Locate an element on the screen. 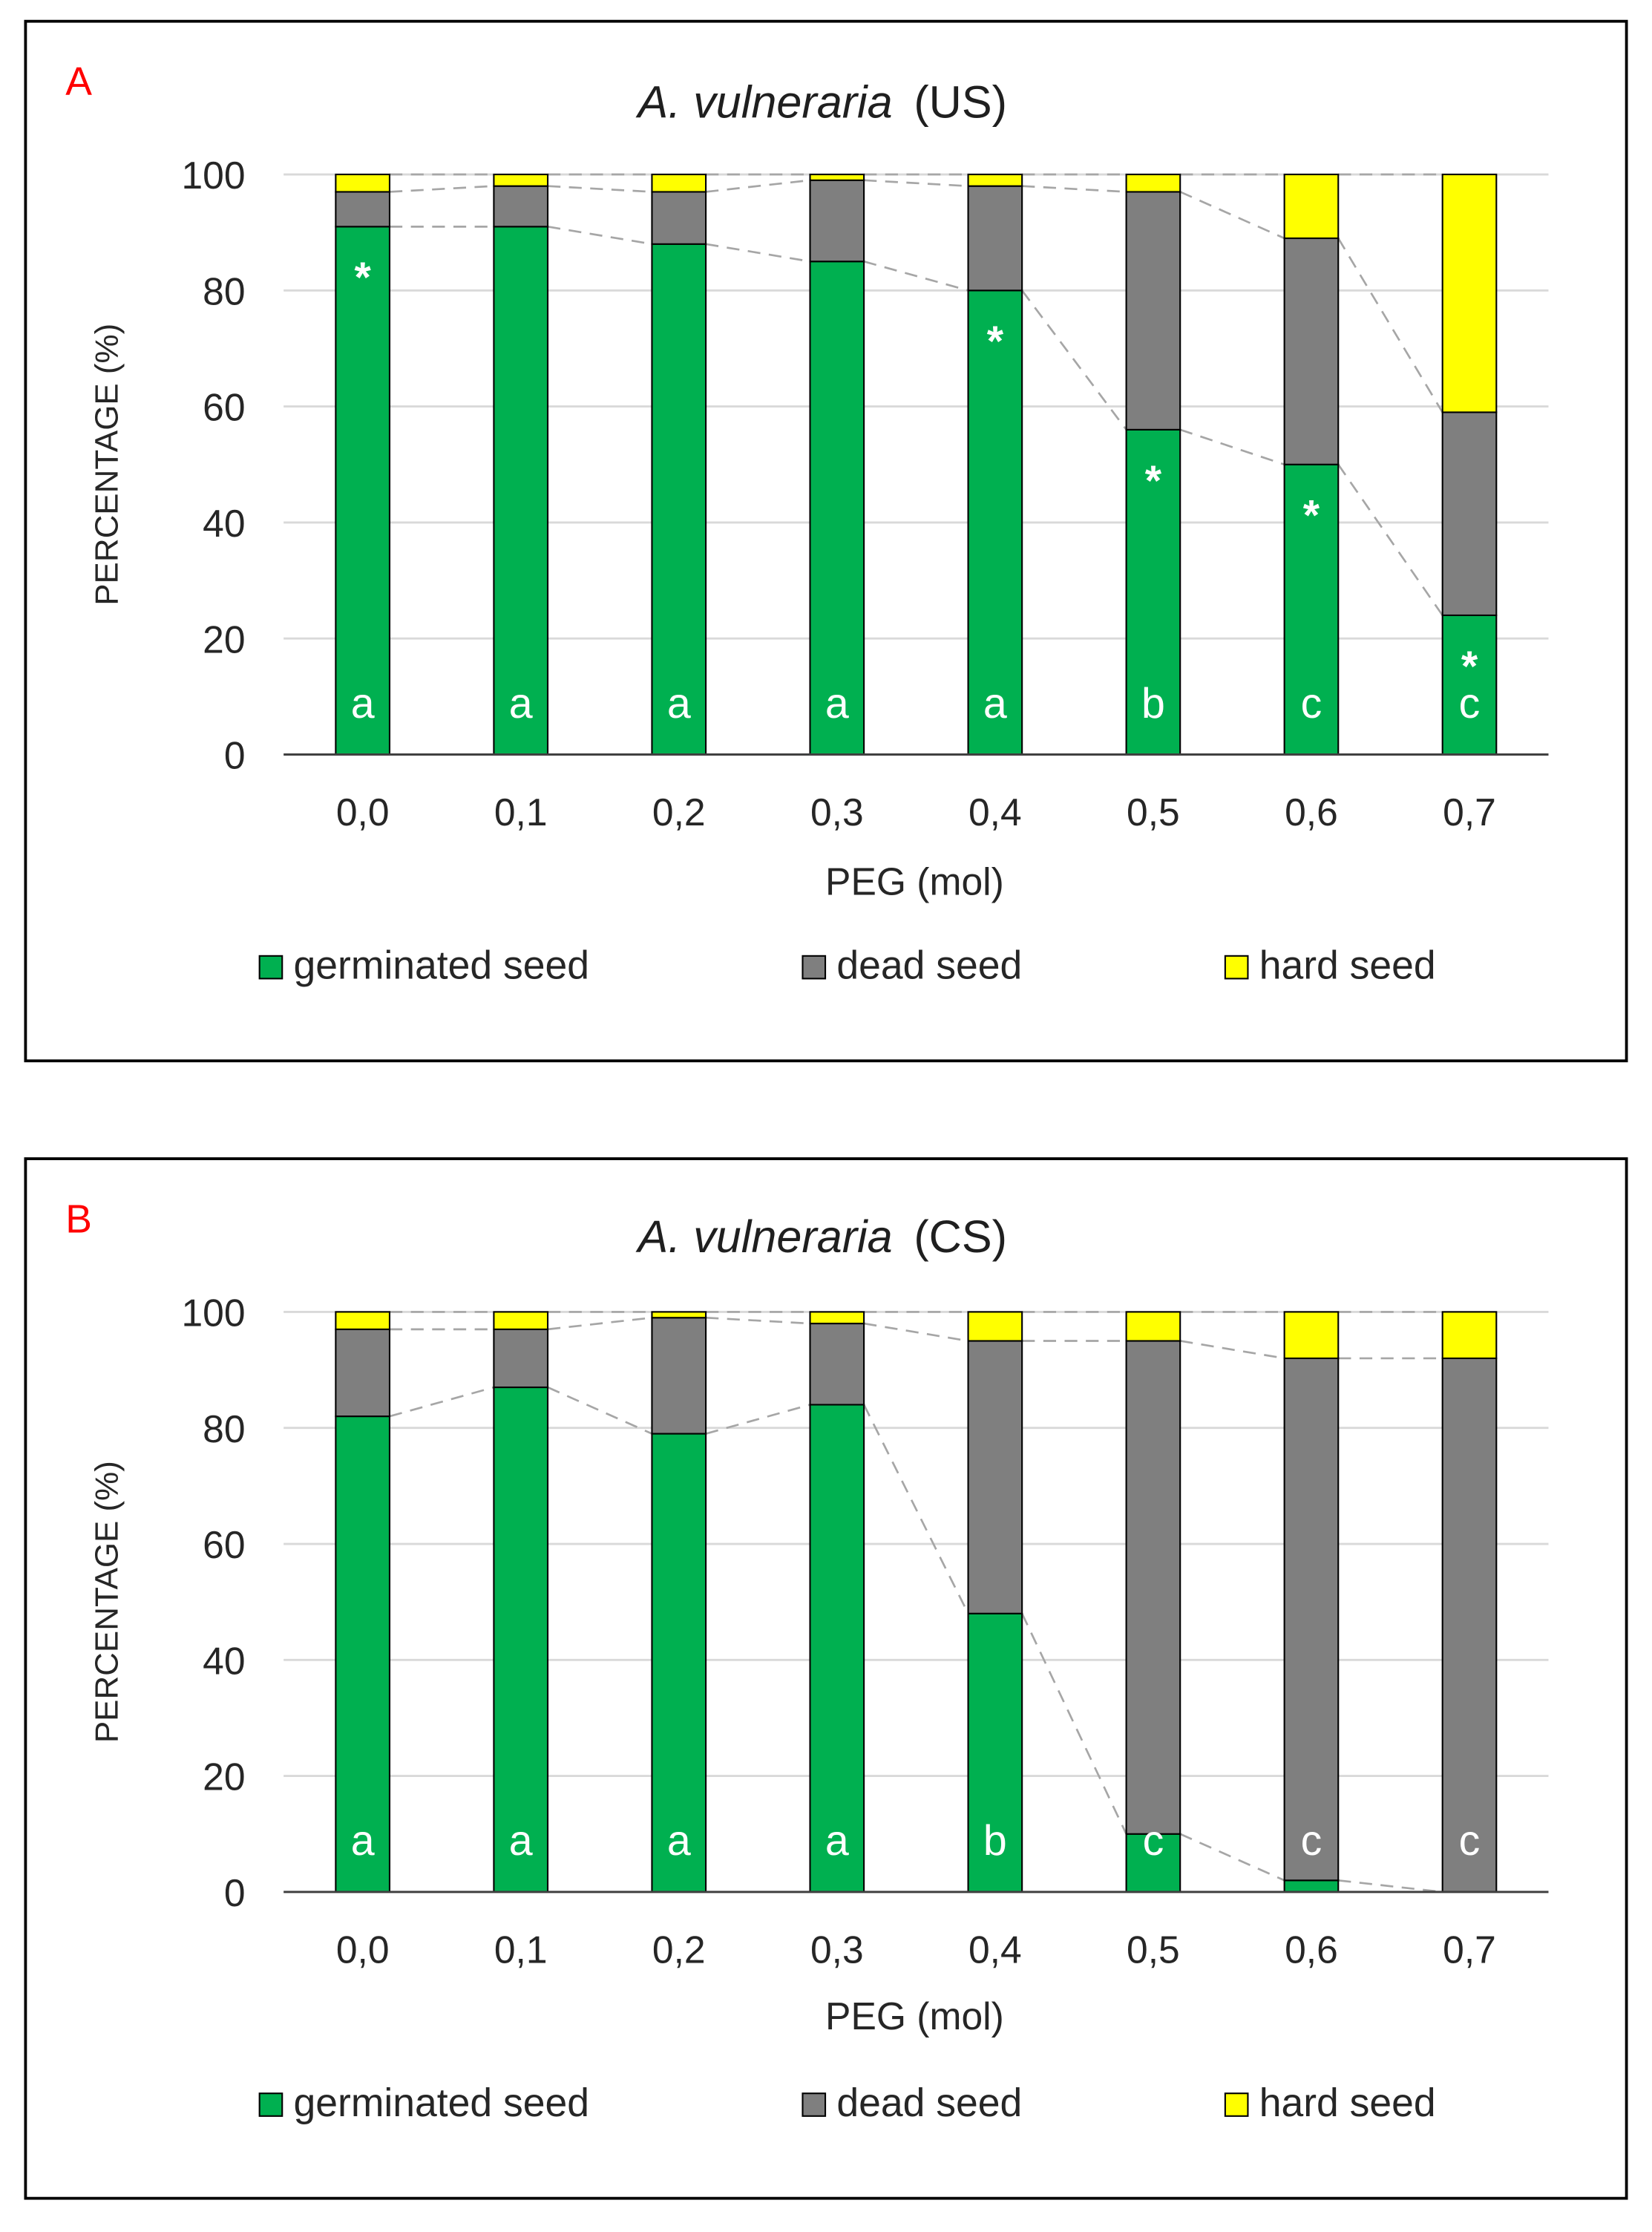 The image size is (1652, 2232). x-tick-label-2: 0,2 is located at coordinates (679, 813).